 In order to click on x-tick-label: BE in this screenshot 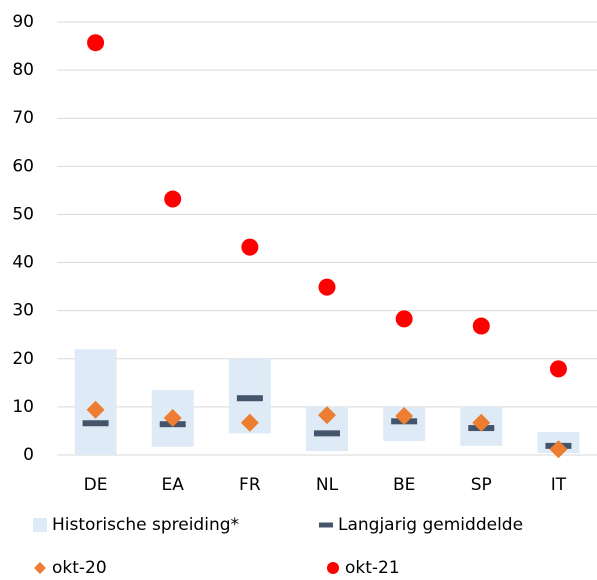, I will do `click(404, 485)`.